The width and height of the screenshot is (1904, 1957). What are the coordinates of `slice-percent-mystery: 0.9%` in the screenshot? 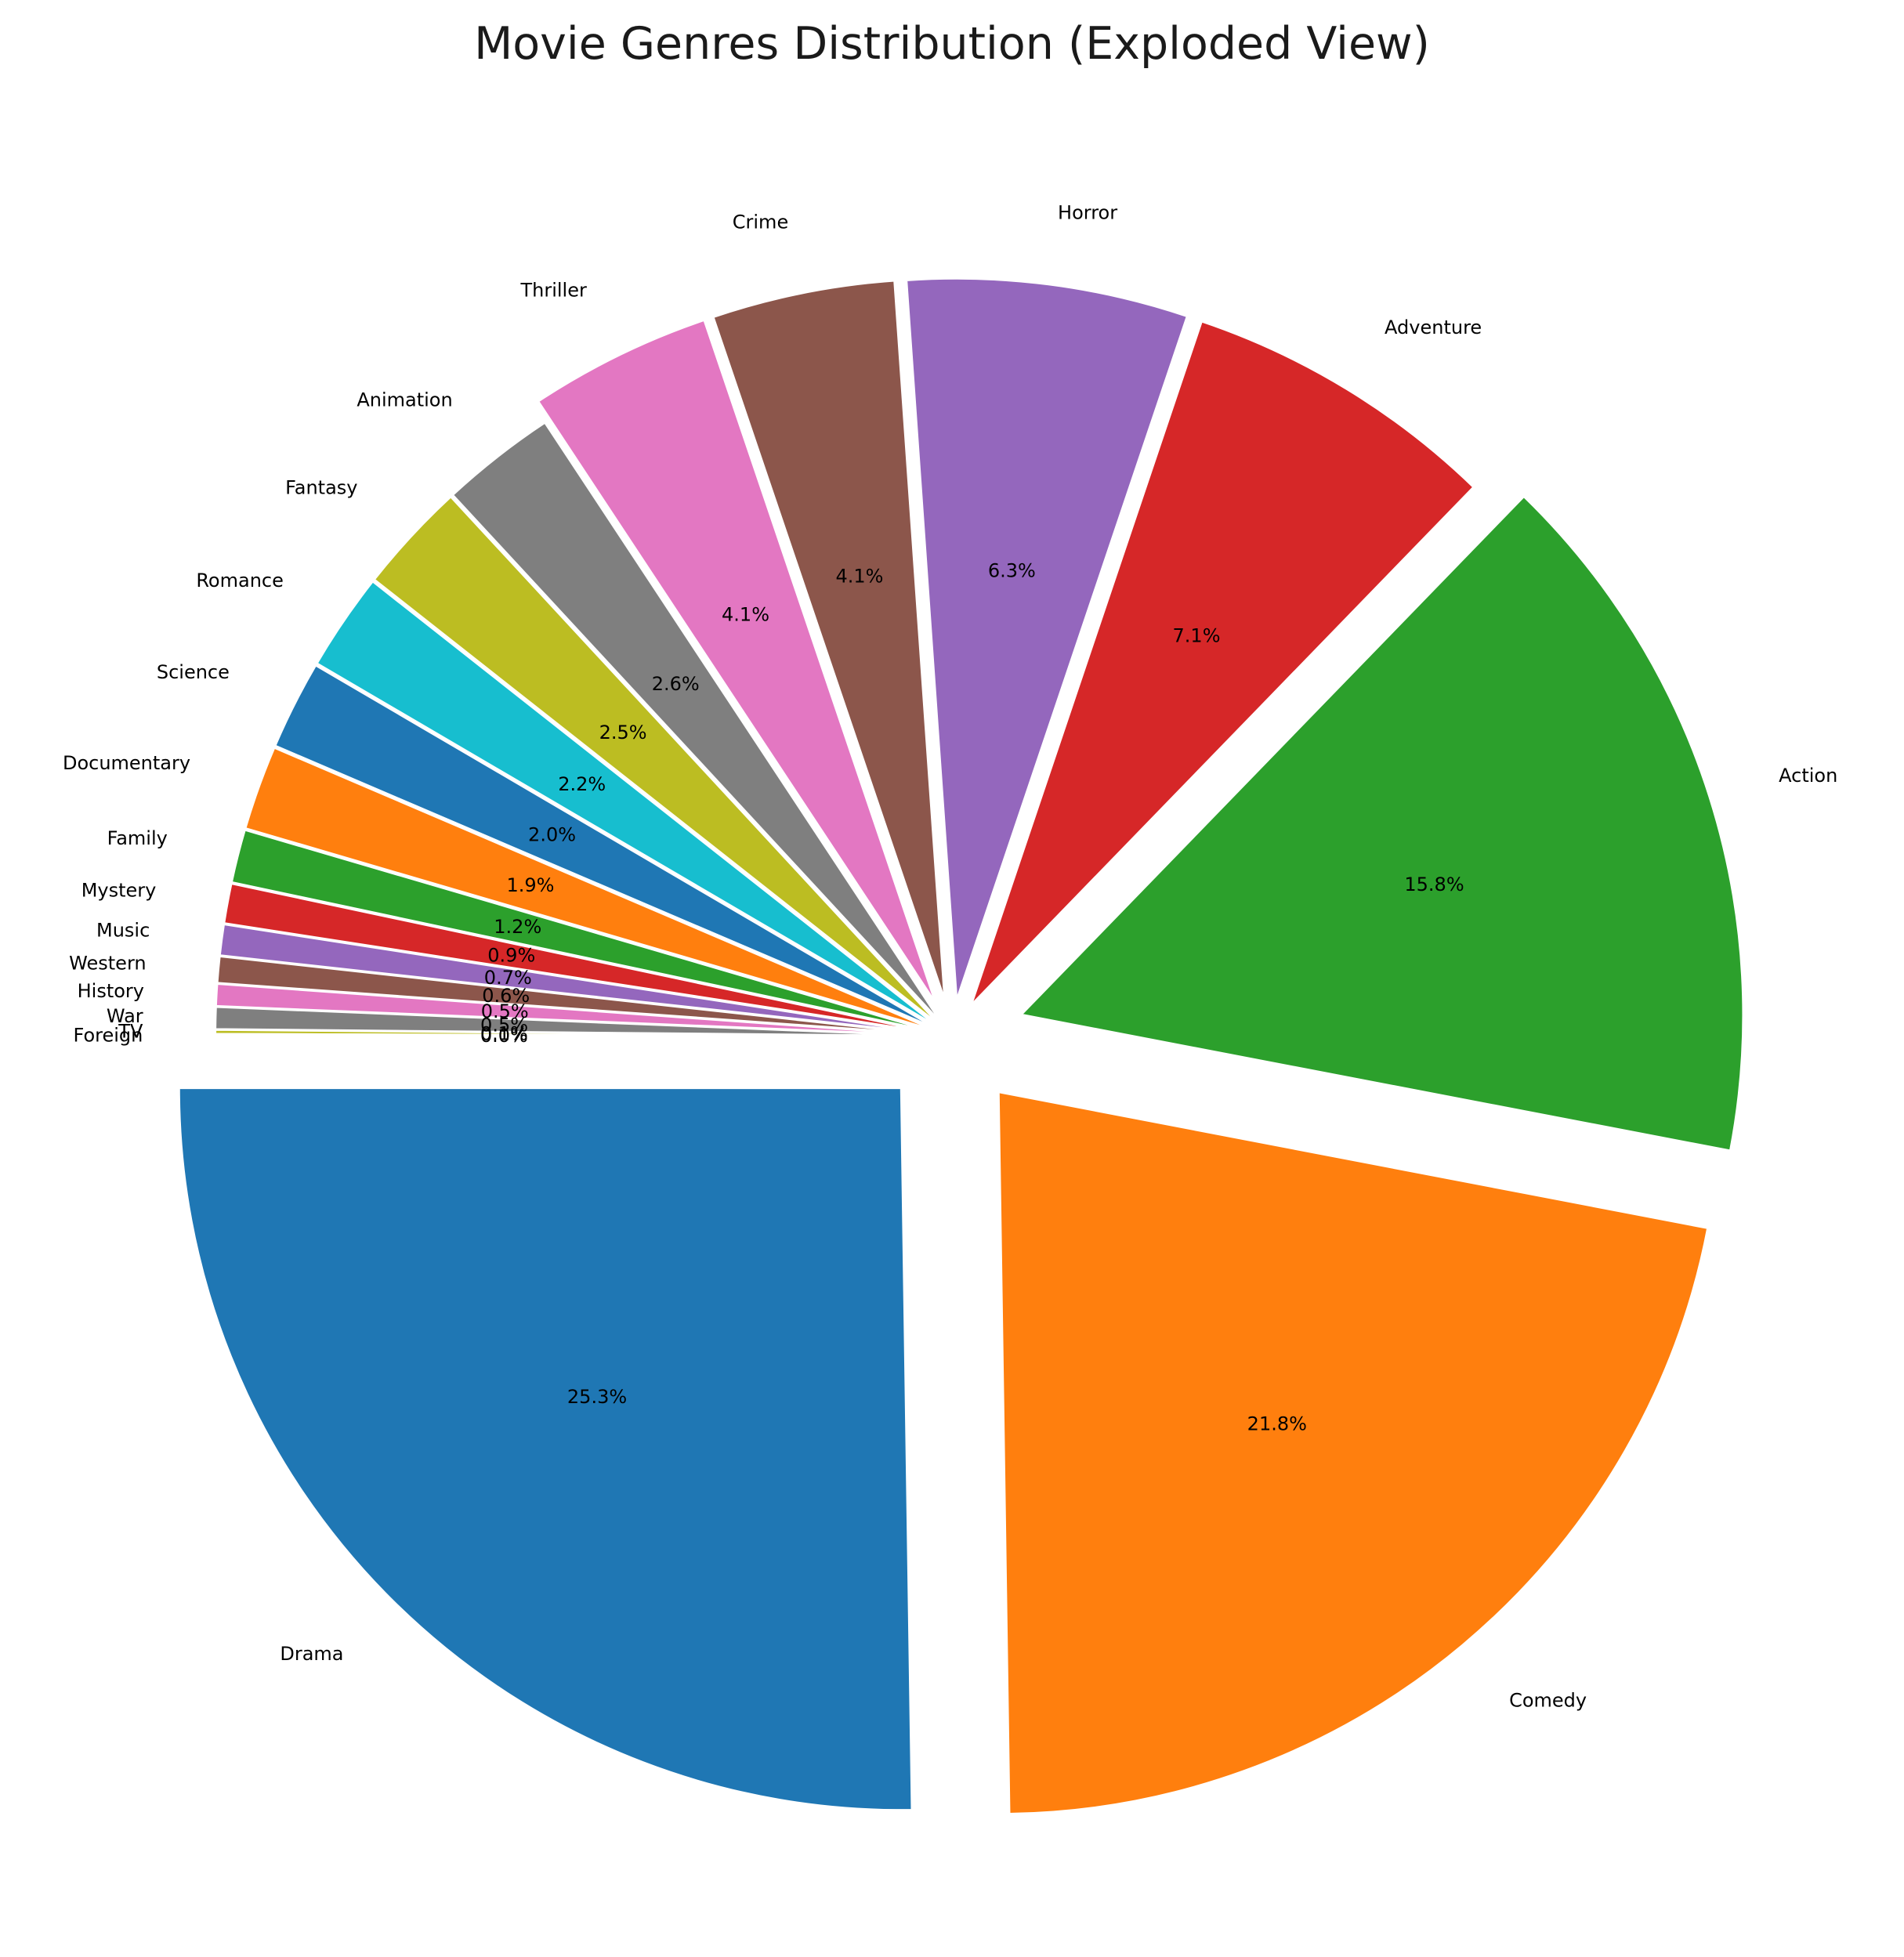 It's located at (511, 956).